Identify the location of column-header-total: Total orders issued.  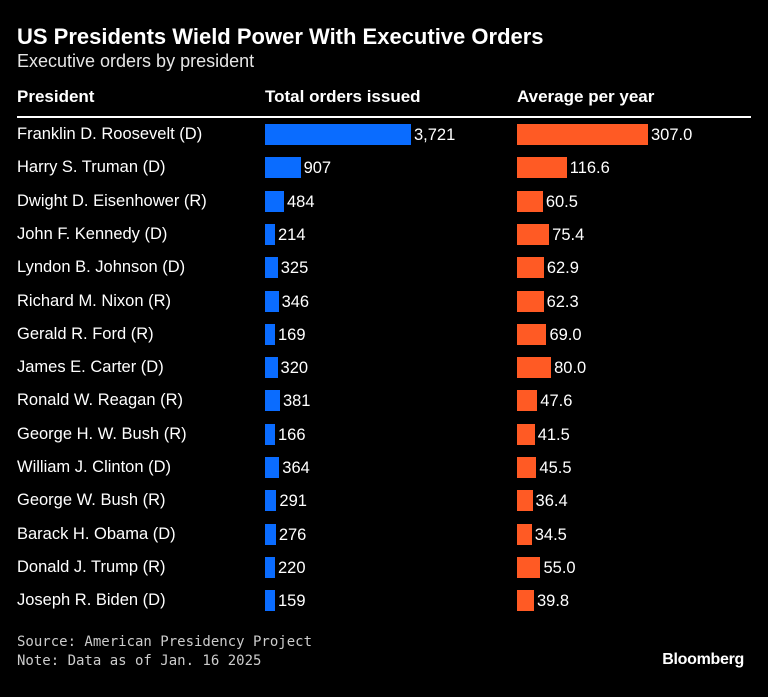
(343, 96).